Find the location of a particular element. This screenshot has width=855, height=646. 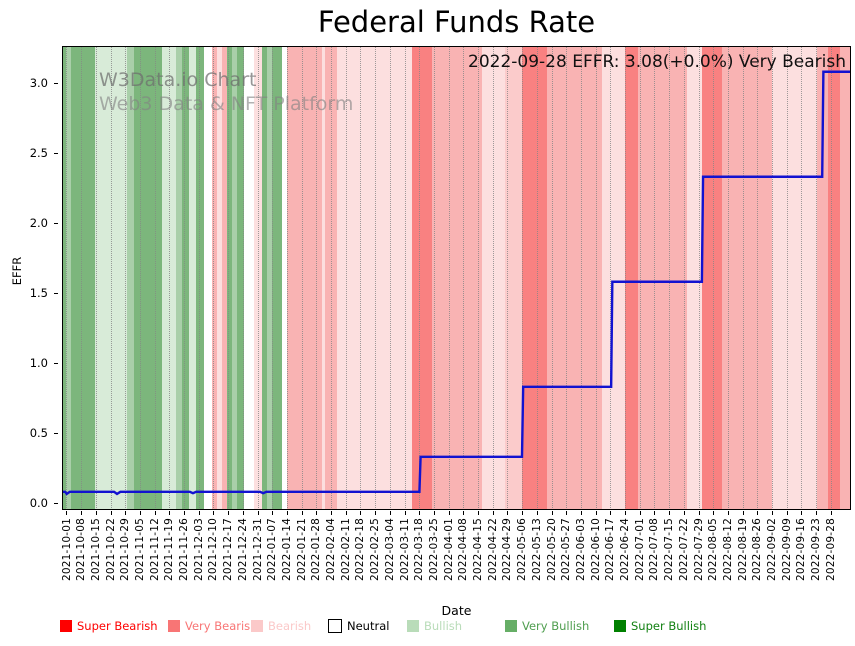

legend-item-super-bearish: Super Bearish is located at coordinates (109, 626).